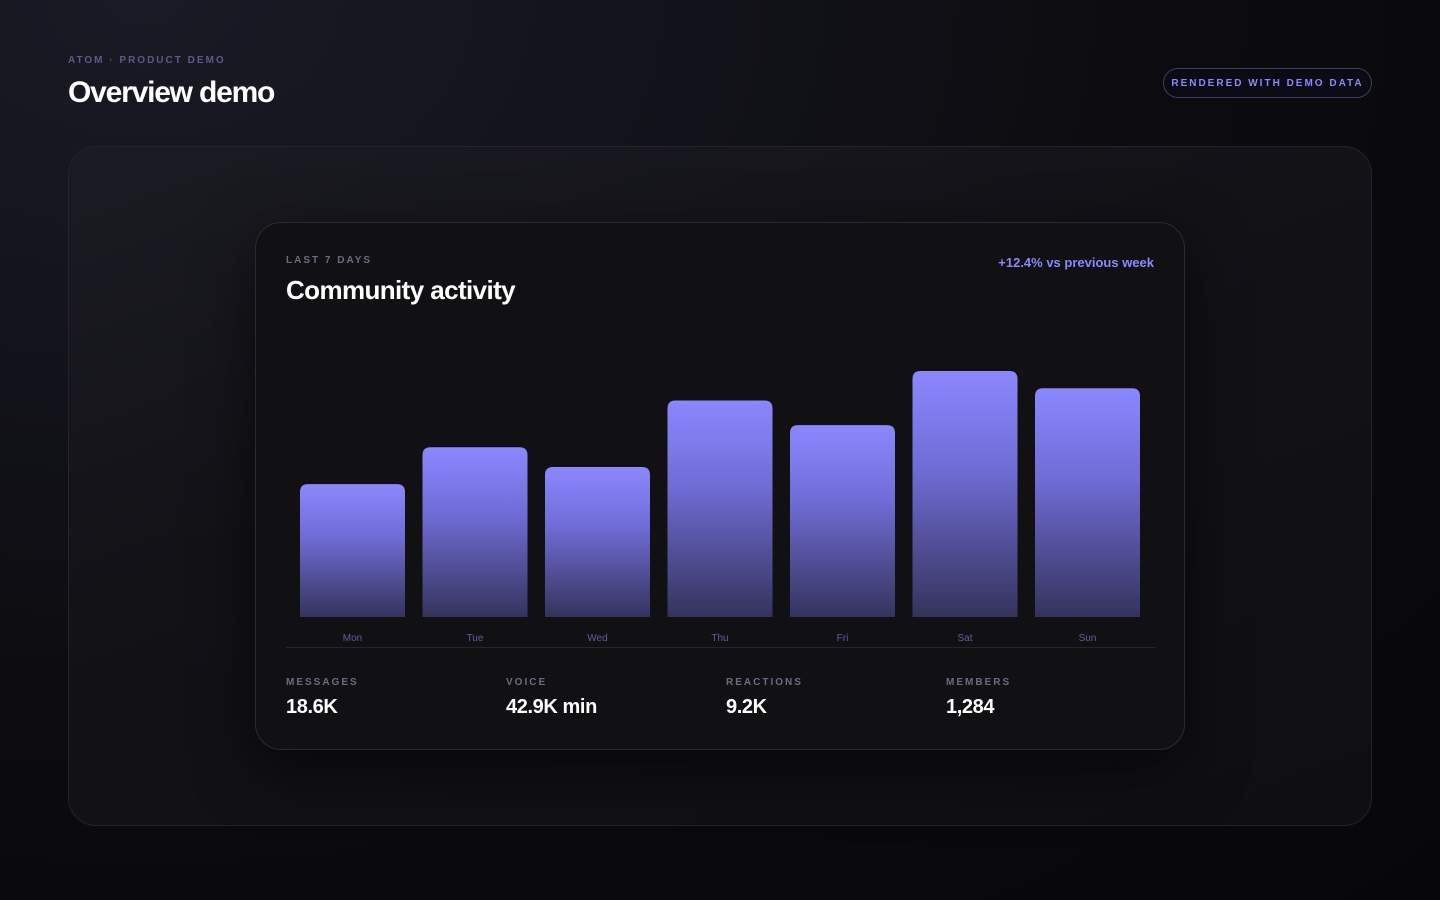 This screenshot has width=1440, height=900. I want to click on bar-wed, so click(597, 541).